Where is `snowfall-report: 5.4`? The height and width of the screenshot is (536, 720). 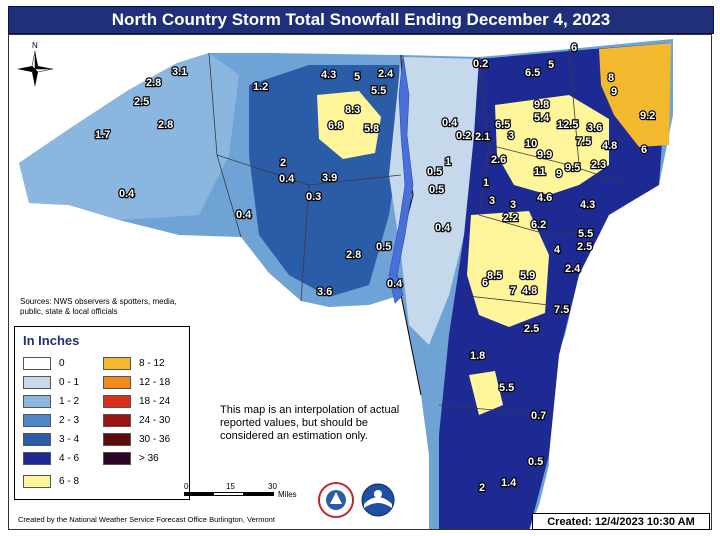
snowfall-report: 5.4 is located at coordinates (542, 118).